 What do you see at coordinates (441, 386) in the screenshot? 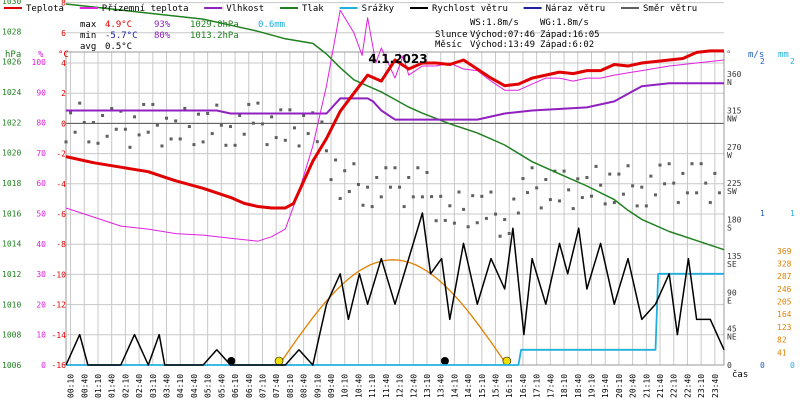
I see `time-tick-label: 13:40` at bounding box center [441, 386].